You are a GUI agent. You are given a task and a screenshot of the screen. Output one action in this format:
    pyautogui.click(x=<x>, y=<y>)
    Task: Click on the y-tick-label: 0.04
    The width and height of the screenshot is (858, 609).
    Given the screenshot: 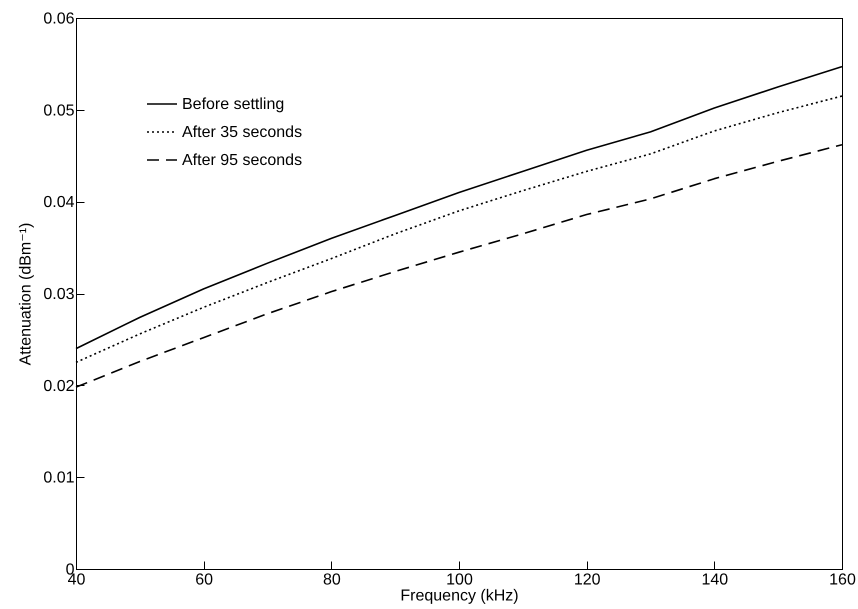 What is the action you would take?
    pyautogui.click(x=59, y=203)
    